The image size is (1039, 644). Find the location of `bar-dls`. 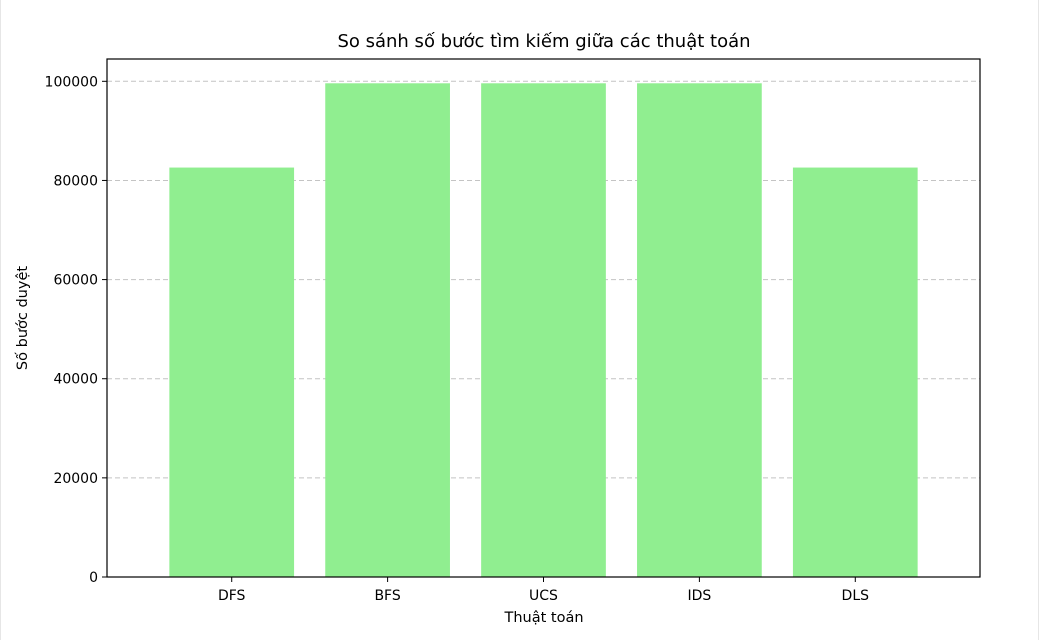

bar-dls is located at coordinates (855, 372).